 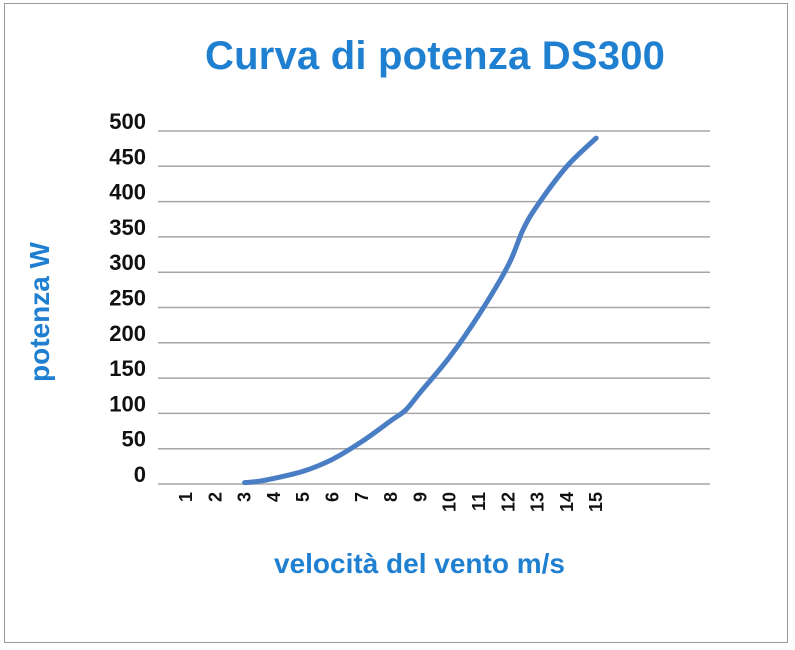 I want to click on y-tick-400: 400, so click(x=127, y=192).